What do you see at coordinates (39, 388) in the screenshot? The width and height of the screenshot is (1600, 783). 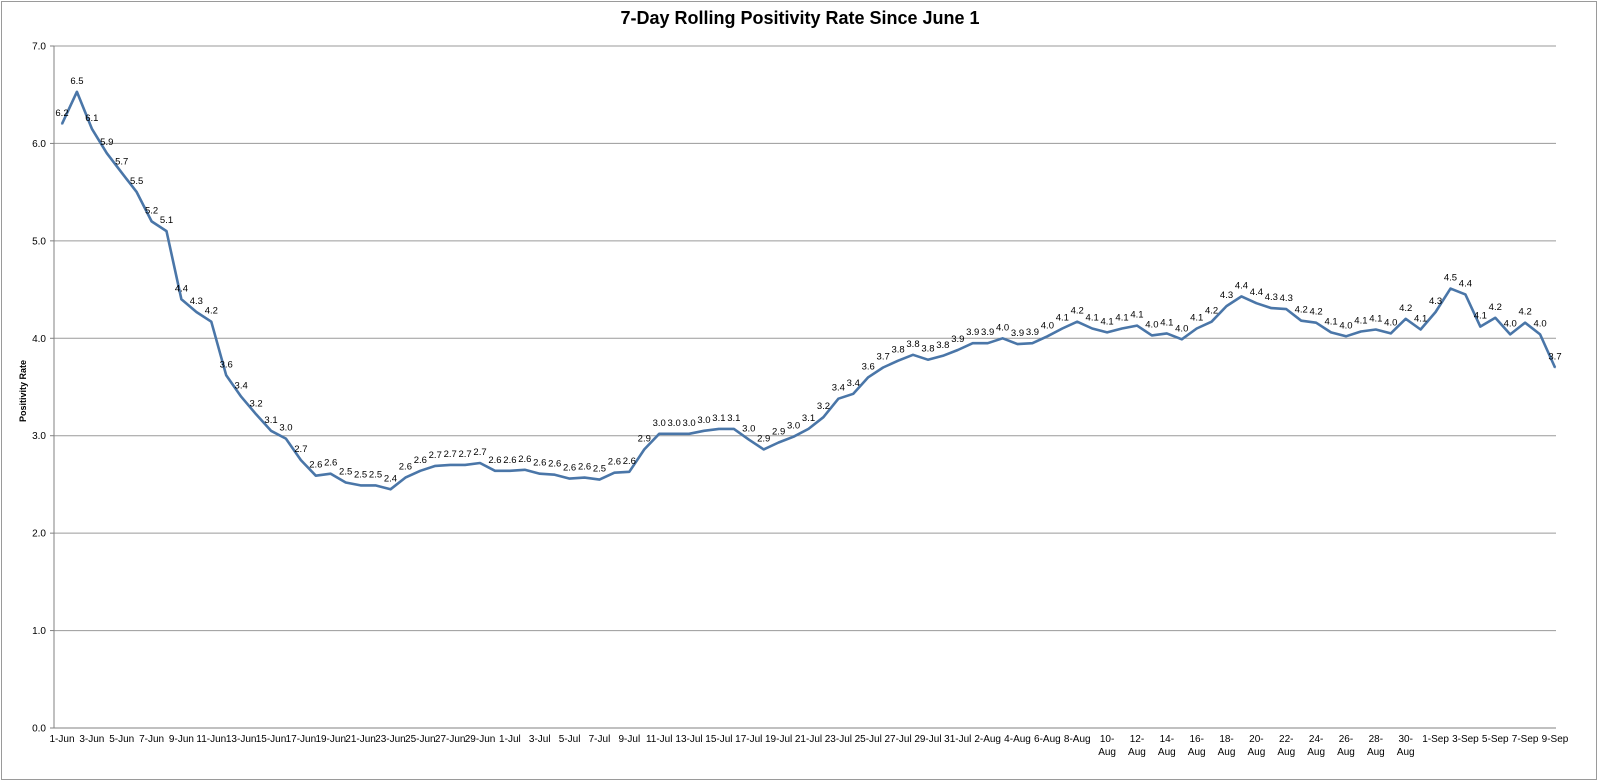 I see `y-axis-ticks: 0.0 1.0 2.0 3.0 4.0 5.0 6.0 7.0` at bounding box center [39, 388].